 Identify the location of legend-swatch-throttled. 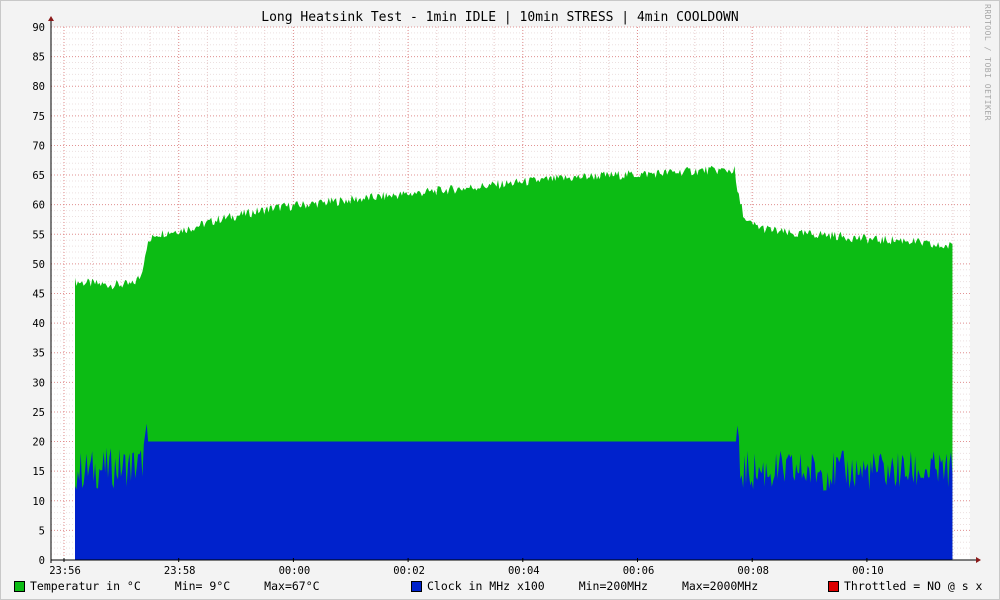
(833, 586).